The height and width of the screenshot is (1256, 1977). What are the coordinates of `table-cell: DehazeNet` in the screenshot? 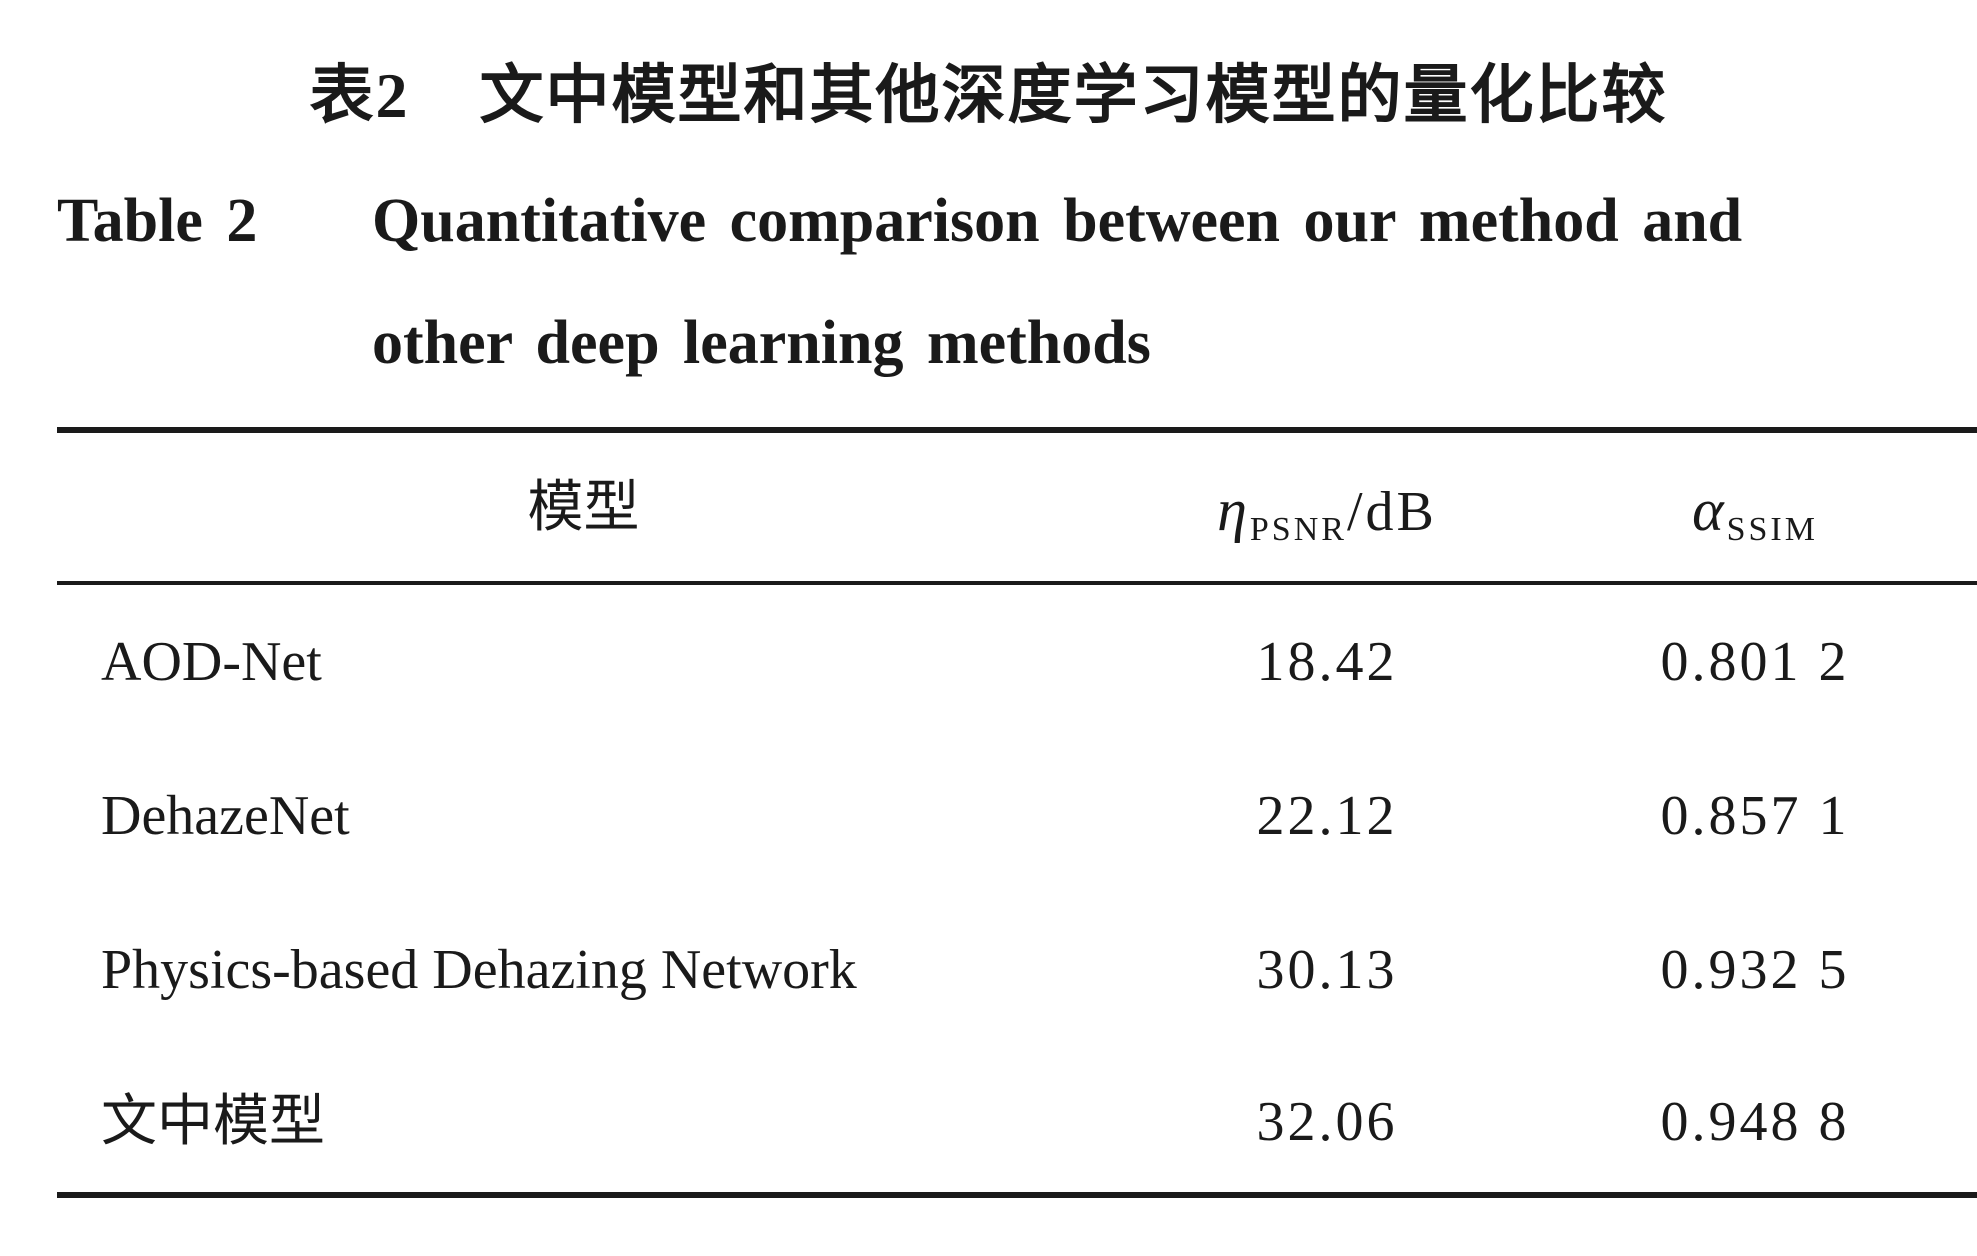 It's located at (225, 816).